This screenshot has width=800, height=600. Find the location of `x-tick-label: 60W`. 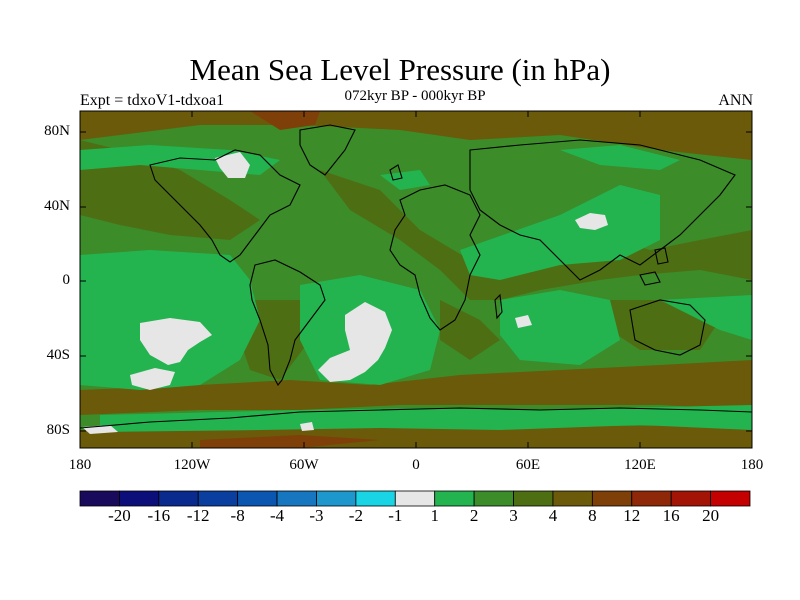

x-tick-label: 60W is located at coordinates (304, 465).